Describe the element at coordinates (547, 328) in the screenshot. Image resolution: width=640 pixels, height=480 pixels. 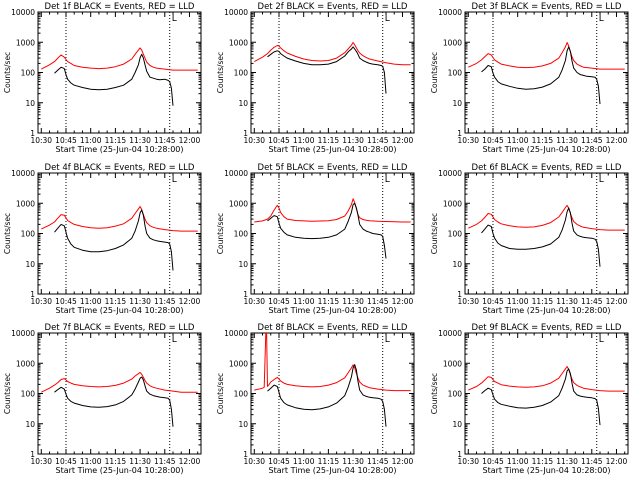
I see `panel-title: Det 9f BLACK = Events, RED = LLD` at that location.